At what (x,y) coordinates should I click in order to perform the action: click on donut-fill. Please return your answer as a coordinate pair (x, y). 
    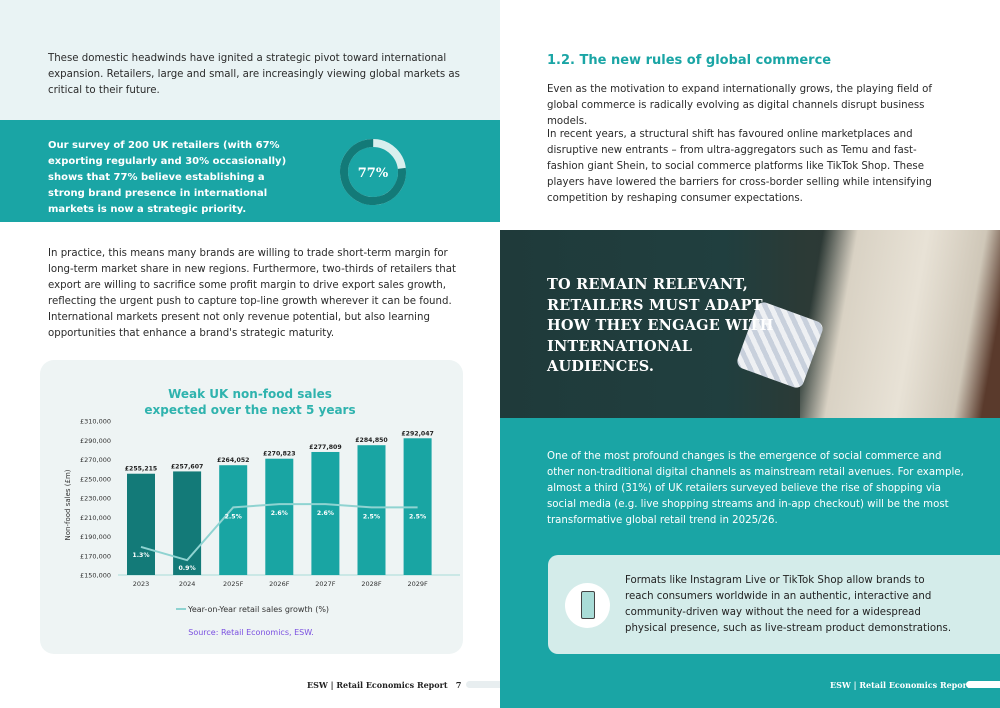
    Looking at the image, I should click on (373, 172).